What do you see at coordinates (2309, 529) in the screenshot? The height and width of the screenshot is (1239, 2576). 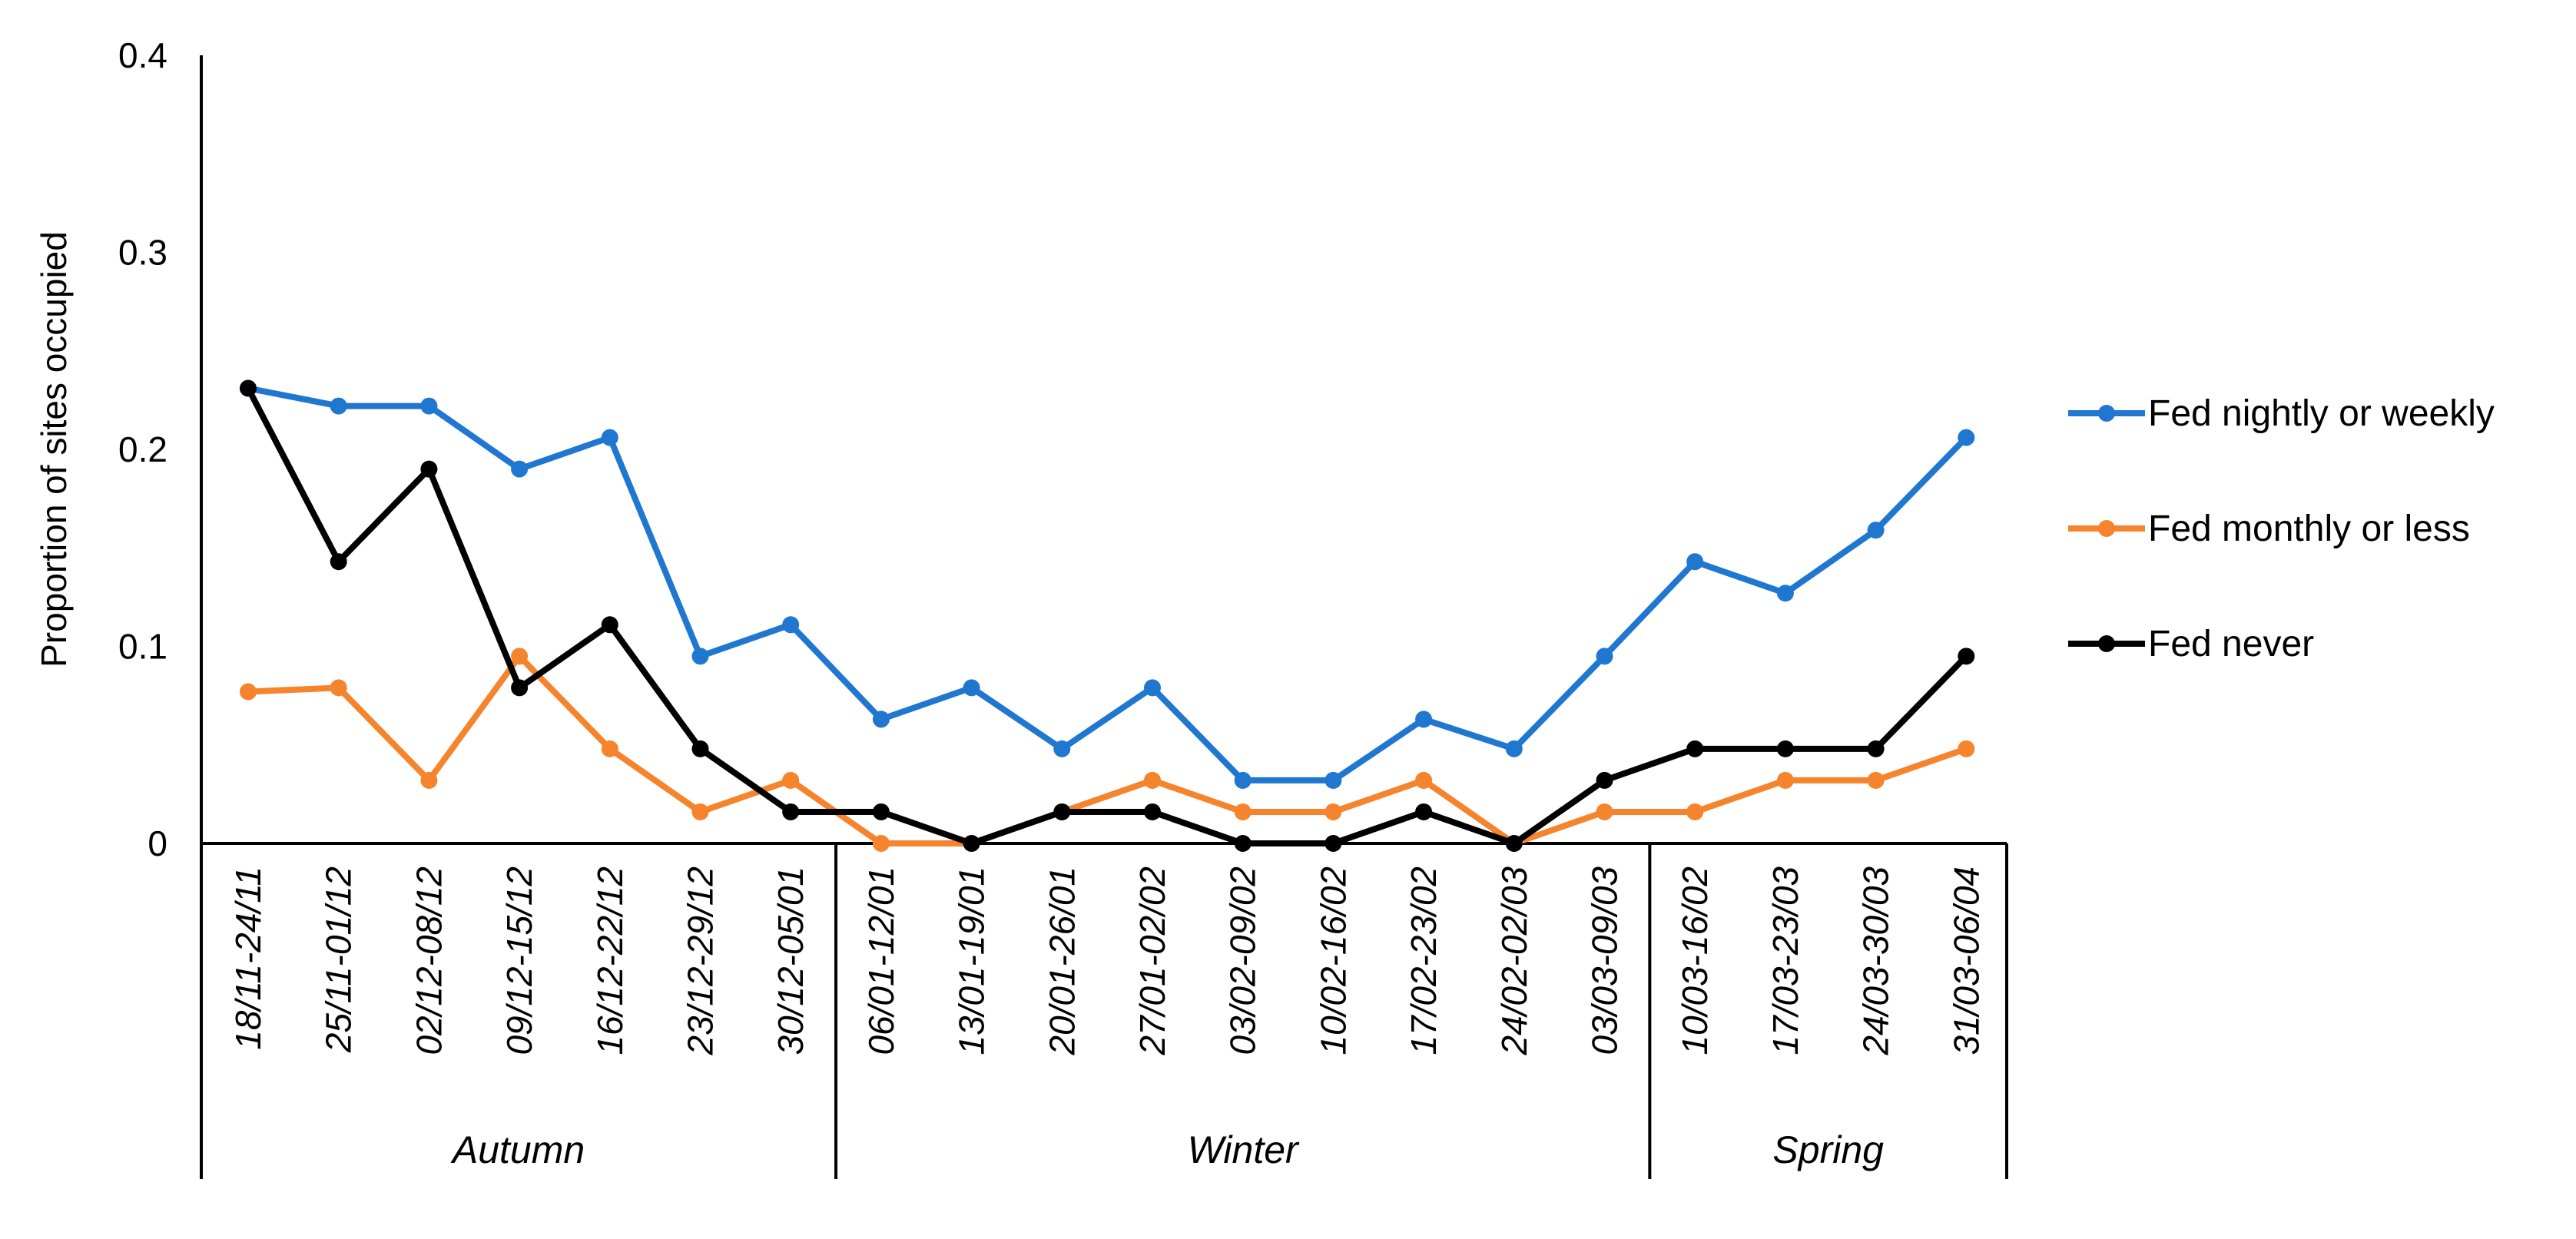 I see `legend-label: Fed monthly or less` at bounding box center [2309, 529].